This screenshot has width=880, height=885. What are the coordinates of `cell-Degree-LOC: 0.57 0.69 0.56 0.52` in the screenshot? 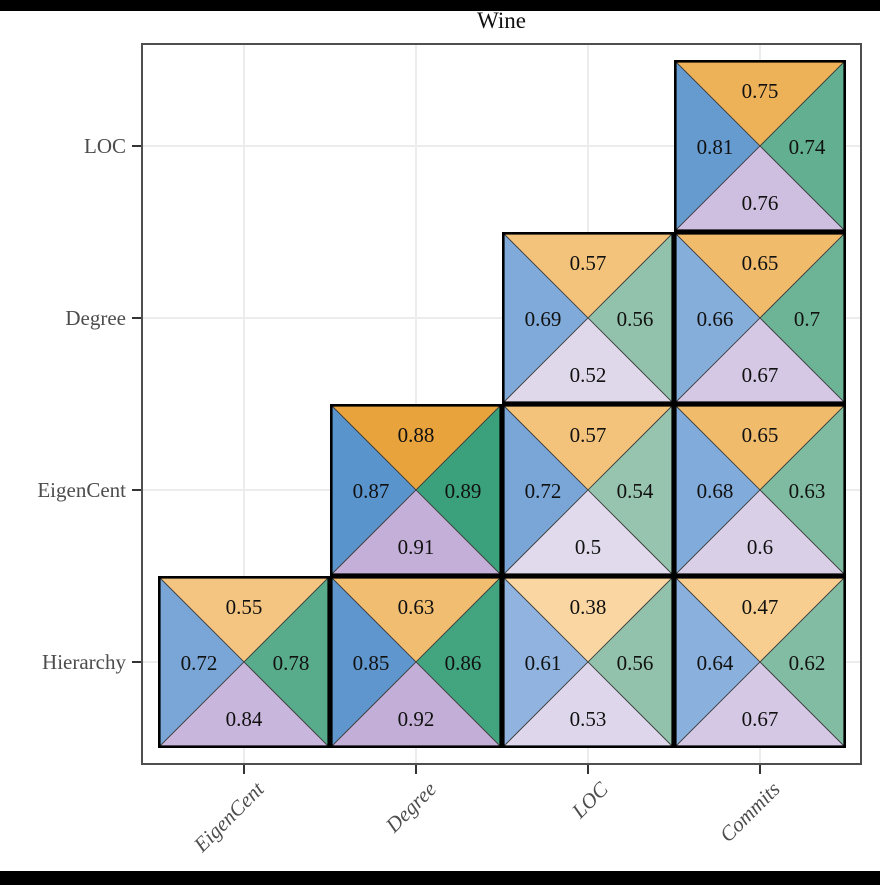 It's located at (588, 318).